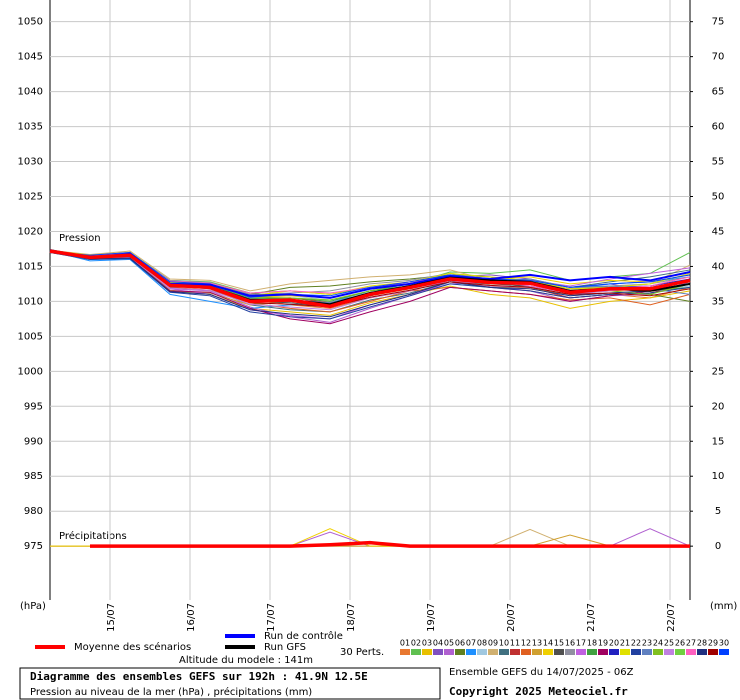  What do you see at coordinates (431, 617) in the screenshot?
I see `x-tick-label: 19/07` at bounding box center [431, 617].